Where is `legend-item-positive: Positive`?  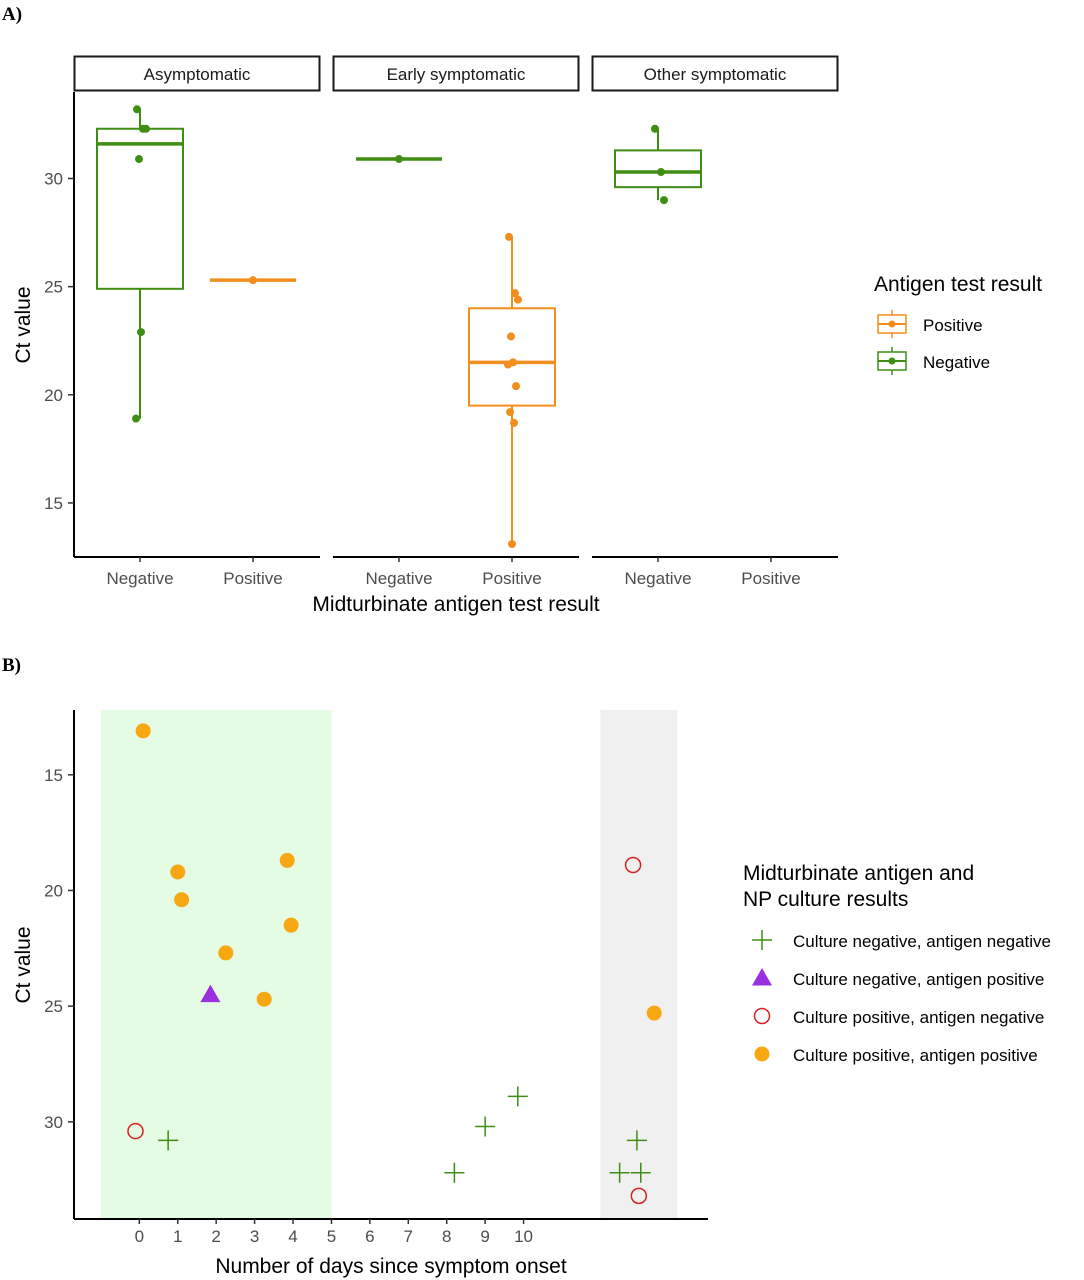
legend-item-positive: Positive is located at coordinates (930, 324).